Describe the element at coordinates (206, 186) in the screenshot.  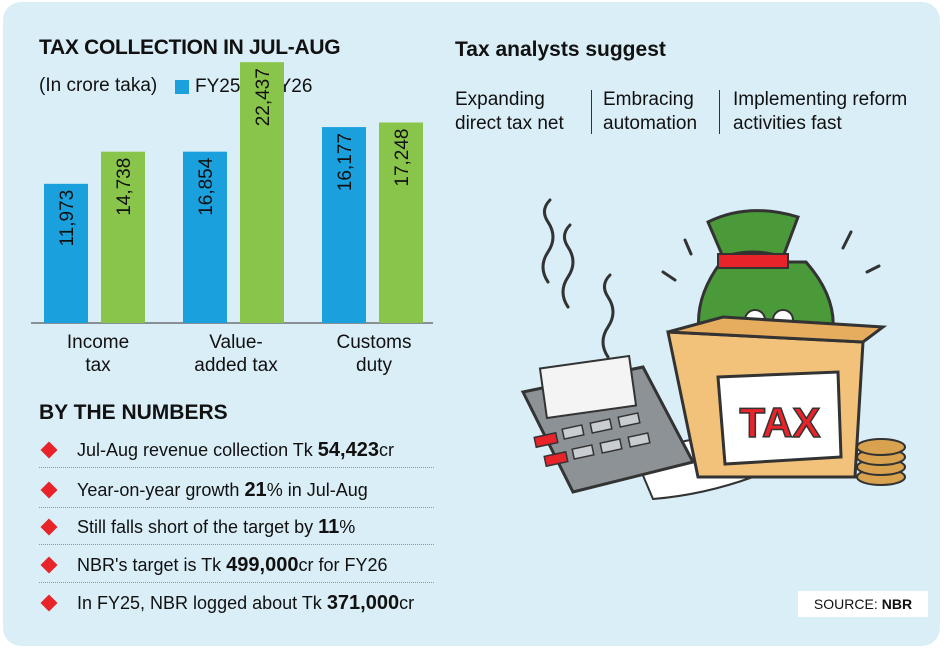
I see `data-label: 16,854` at that location.